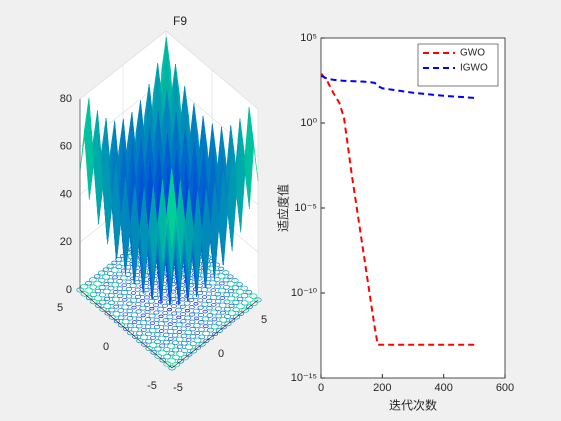  I want to click on z-tick-label: 0, so click(69, 290).